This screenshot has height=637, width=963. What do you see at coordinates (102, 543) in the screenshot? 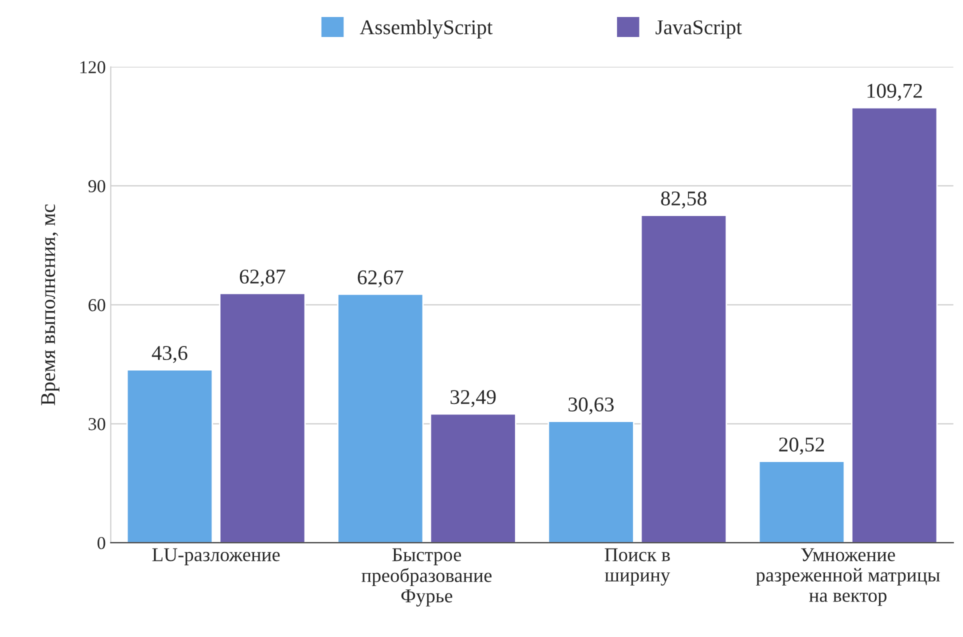
I see `y-tick-label: 0` at bounding box center [102, 543].